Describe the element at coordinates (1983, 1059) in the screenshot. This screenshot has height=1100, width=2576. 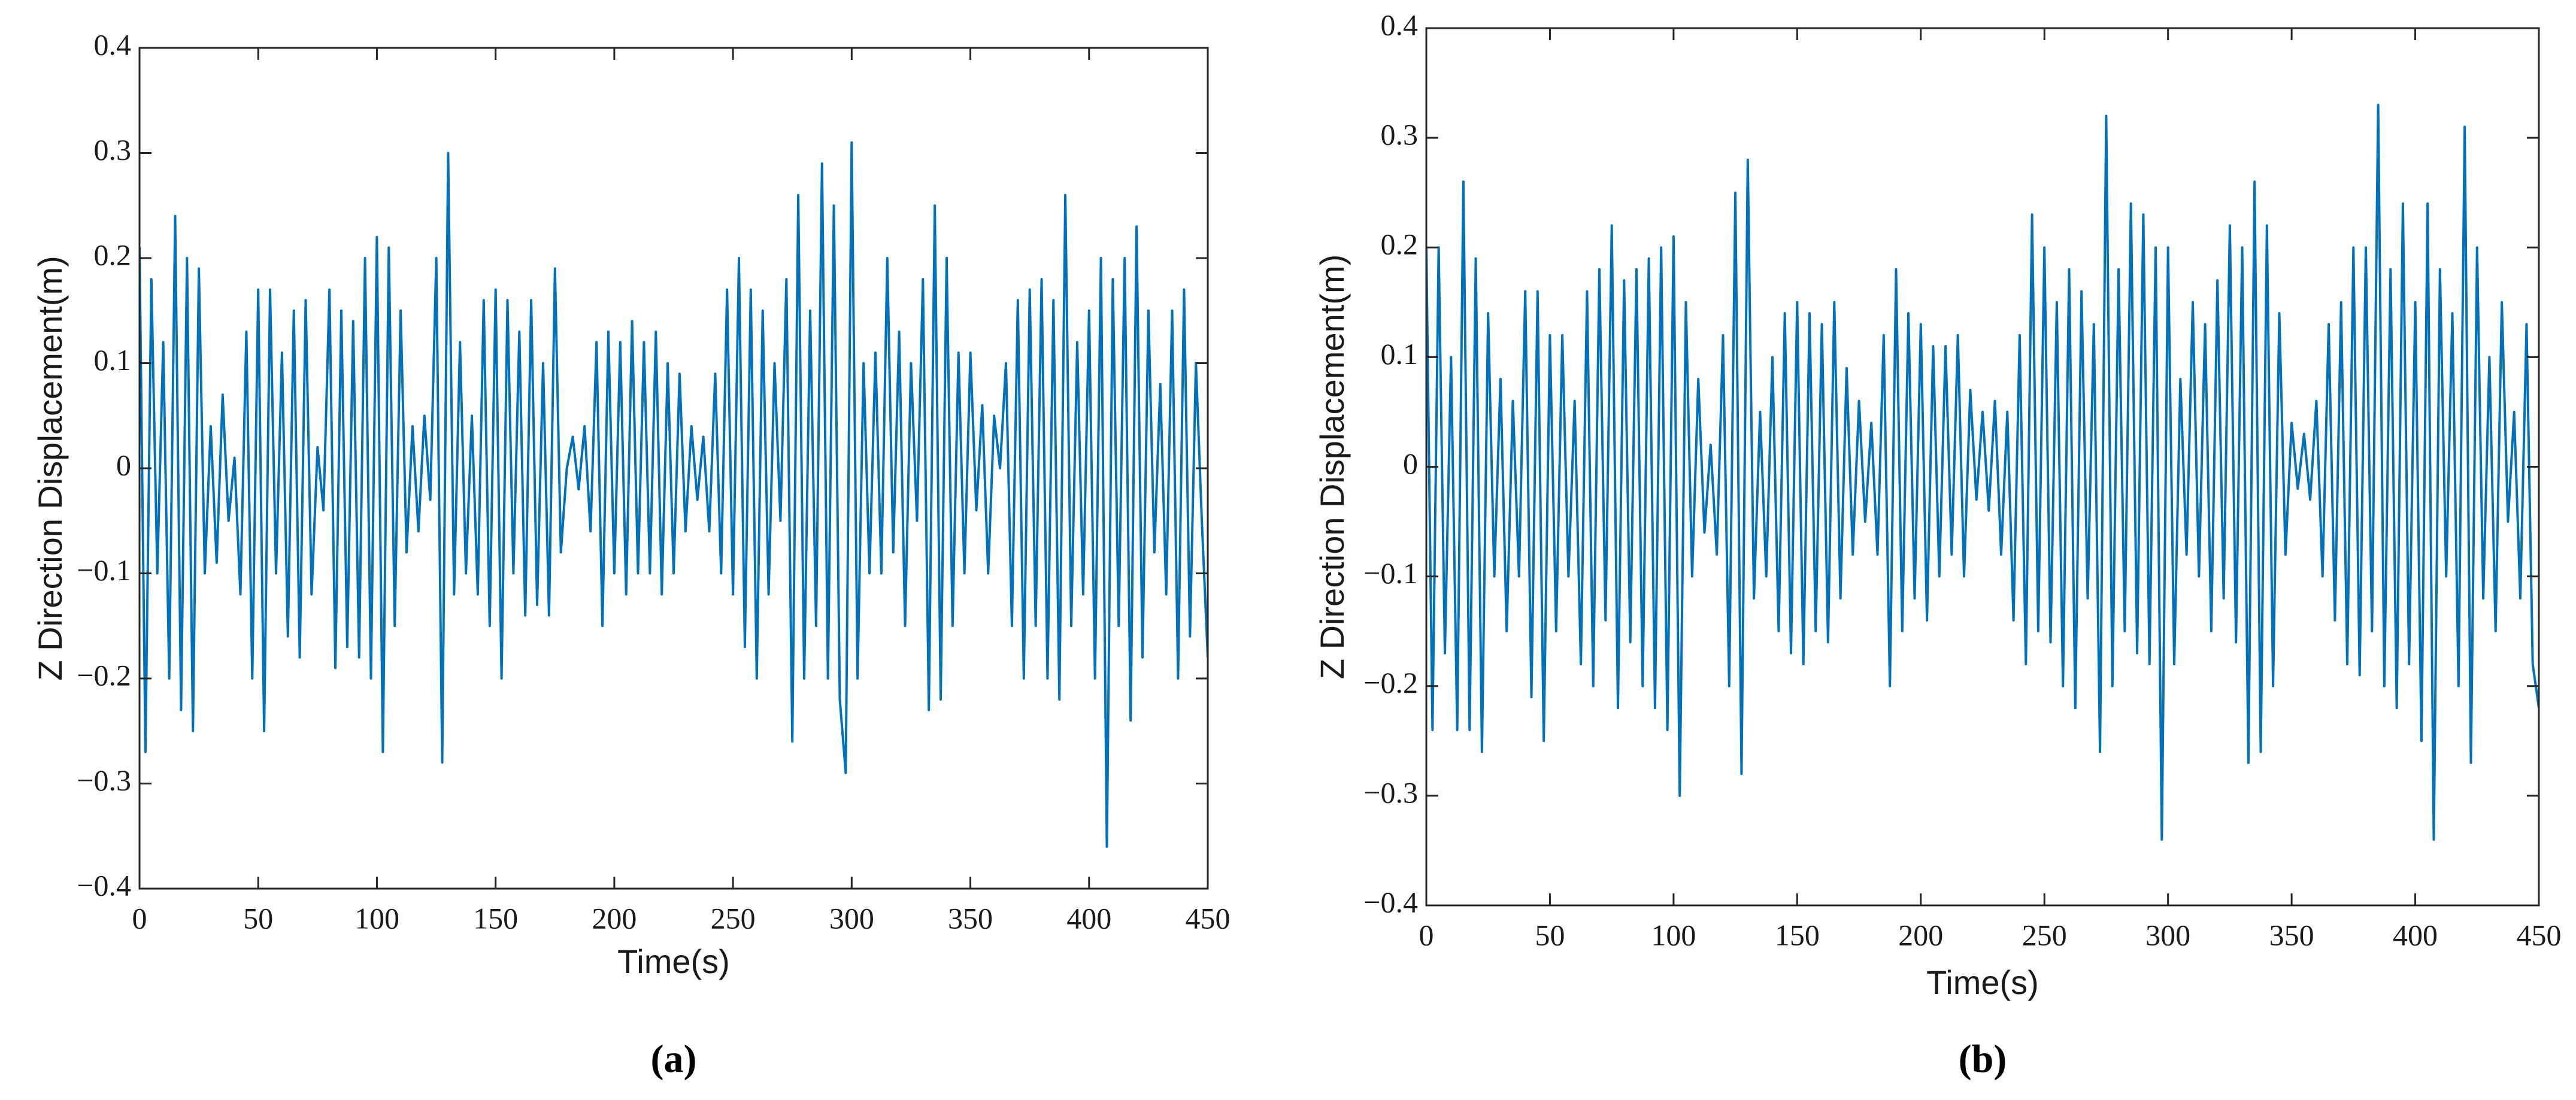
I see `panel-label: (b)` at that location.